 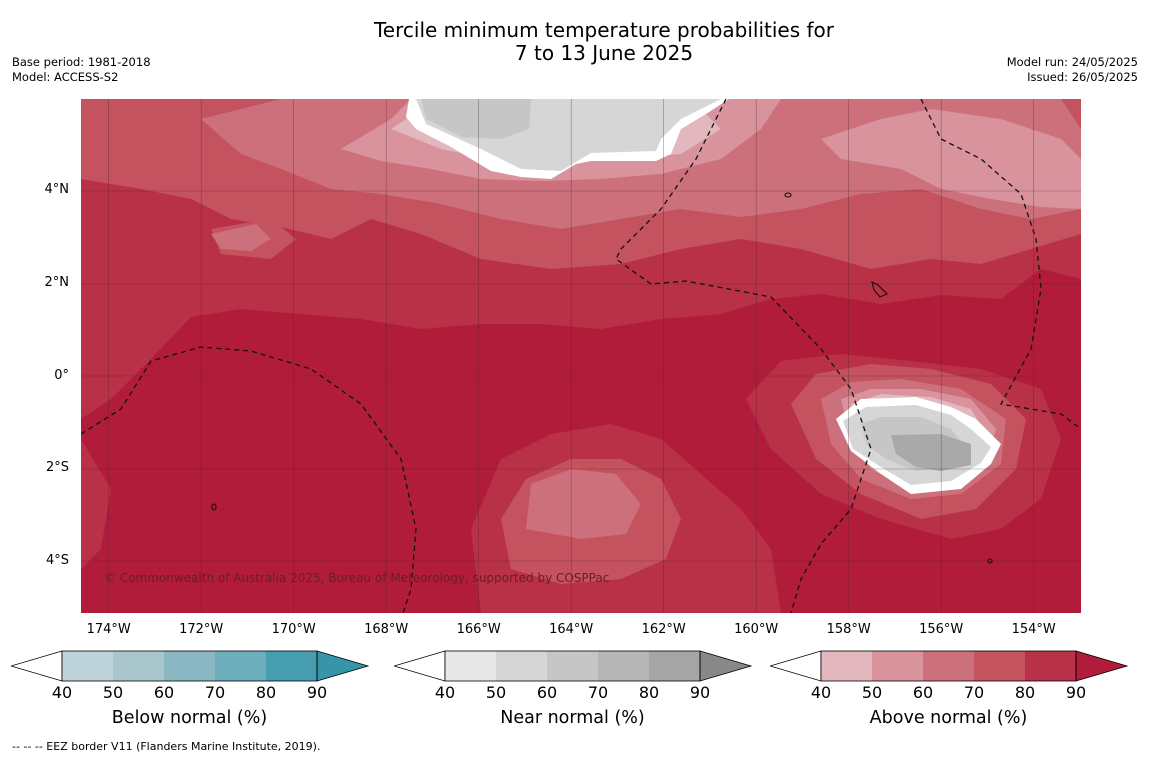 What do you see at coordinates (201, 629) in the screenshot?
I see `lon-label-172w: 172°W` at bounding box center [201, 629].